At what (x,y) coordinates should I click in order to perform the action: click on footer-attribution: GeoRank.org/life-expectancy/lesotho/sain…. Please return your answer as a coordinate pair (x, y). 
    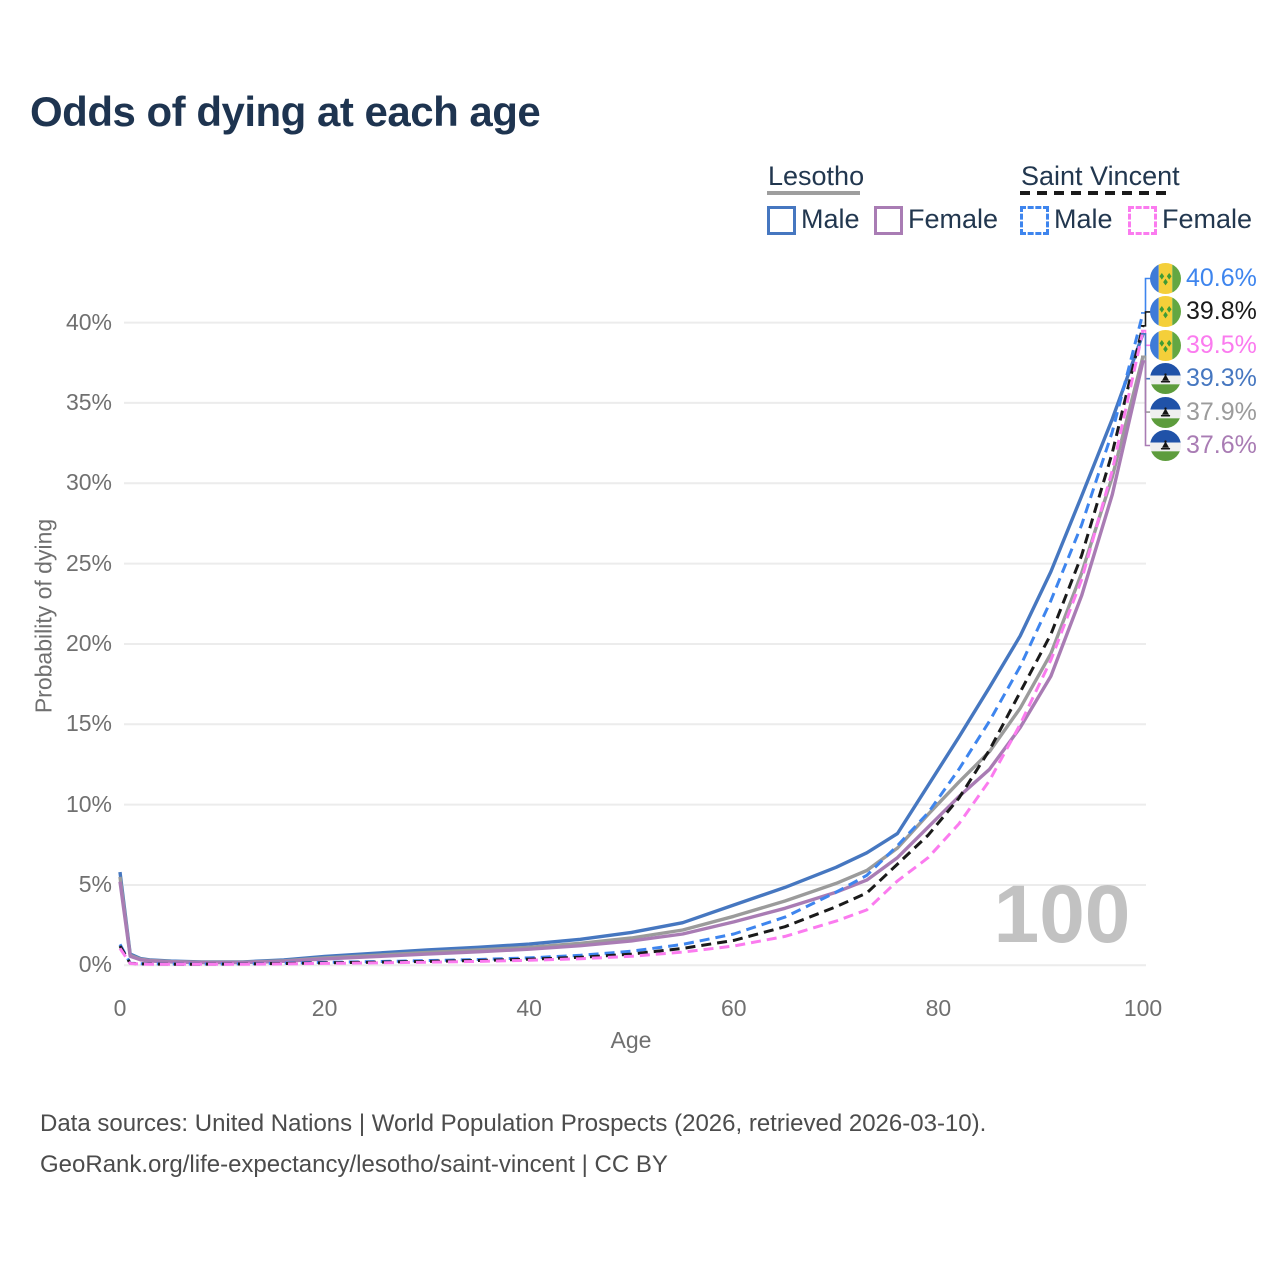
    Looking at the image, I should click on (354, 1164).